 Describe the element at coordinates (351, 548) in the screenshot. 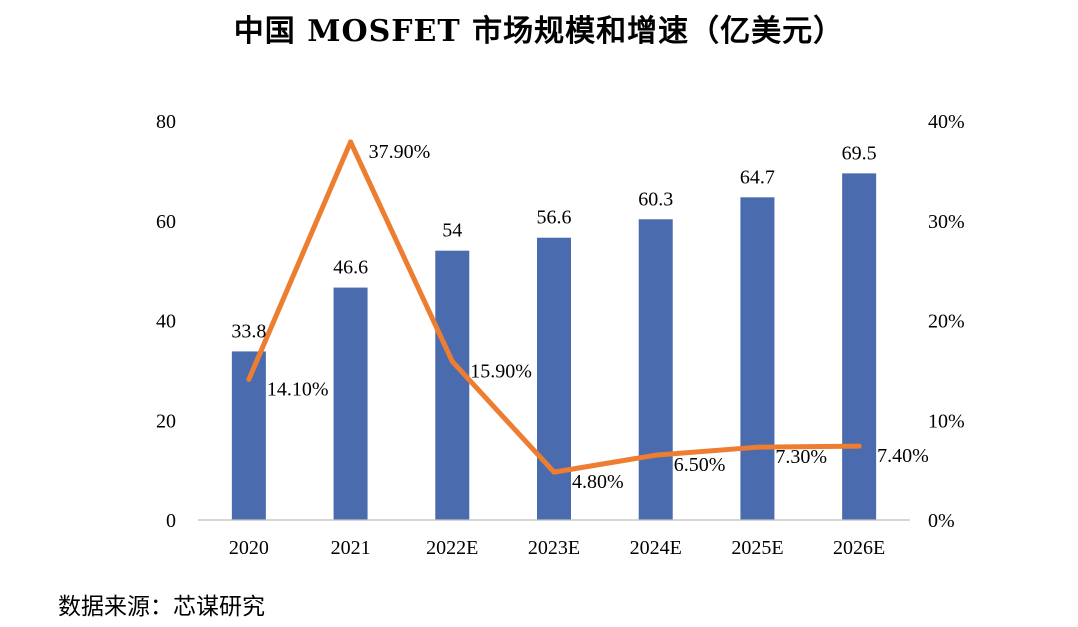

I see `x-tick-label: 2021` at that location.